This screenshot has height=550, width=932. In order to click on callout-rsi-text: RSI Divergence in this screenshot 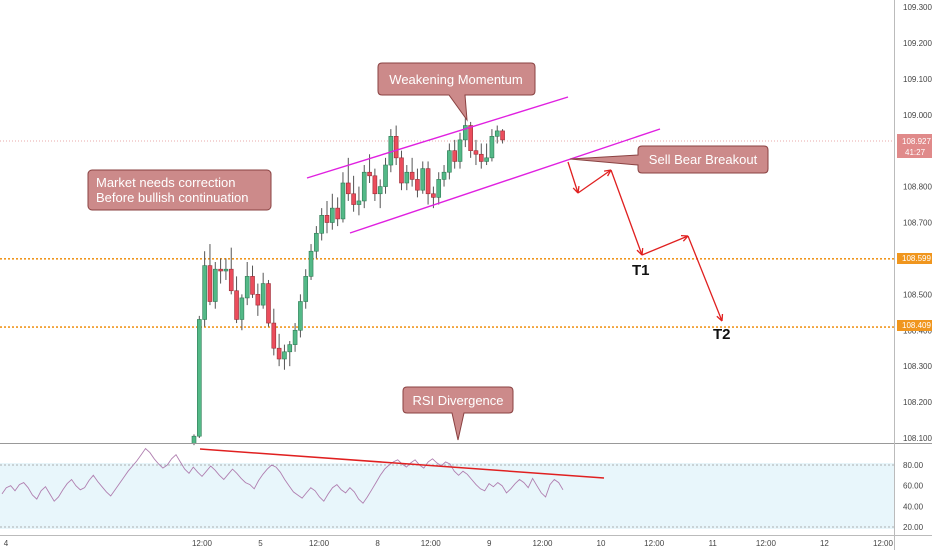, I will do `click(457, 400)`.